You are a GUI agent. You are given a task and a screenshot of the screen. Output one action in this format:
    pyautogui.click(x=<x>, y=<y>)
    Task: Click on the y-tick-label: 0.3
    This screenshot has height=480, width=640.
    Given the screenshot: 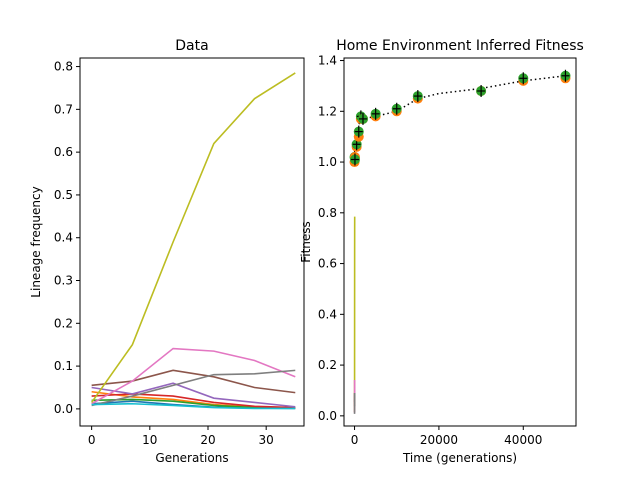 What is the action you would take?
    pyautogui.click(x=63, y=281)
    